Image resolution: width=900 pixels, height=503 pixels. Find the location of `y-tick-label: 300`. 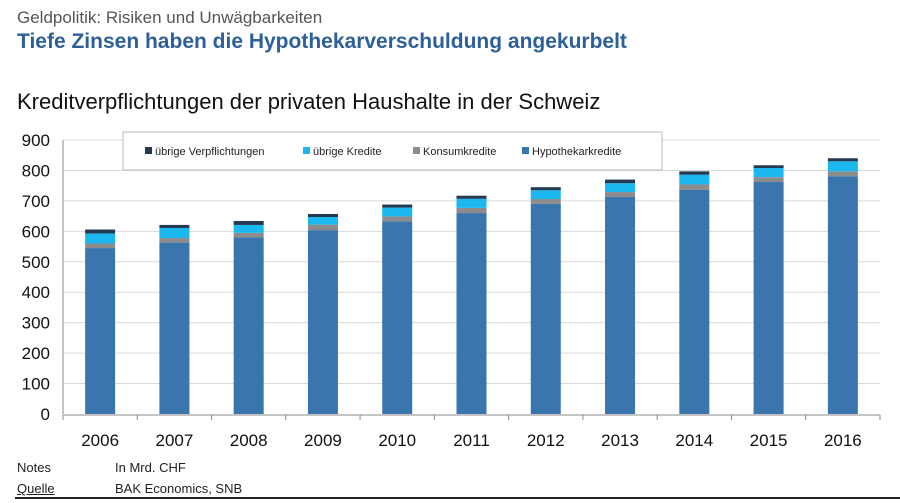

y-tick-label: 300 is located at coordinates (36, 323).